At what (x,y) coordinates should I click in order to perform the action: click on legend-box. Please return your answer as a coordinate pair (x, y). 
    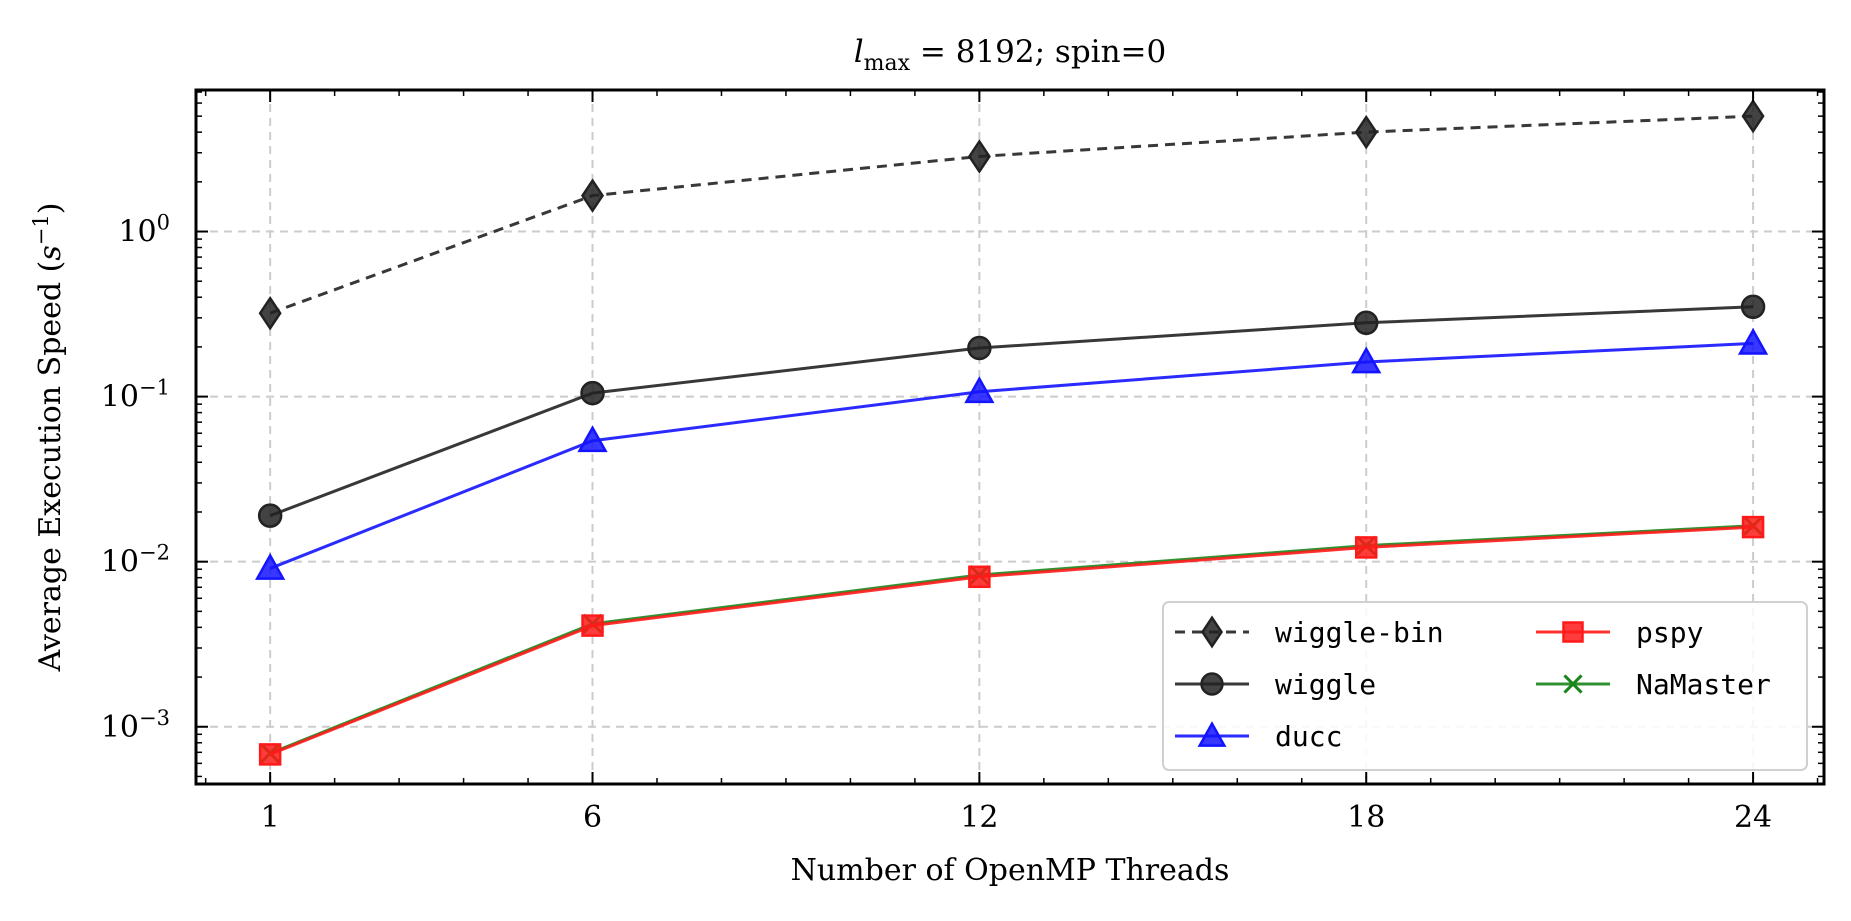
    Looking at the image, I should click on (1485, 686).